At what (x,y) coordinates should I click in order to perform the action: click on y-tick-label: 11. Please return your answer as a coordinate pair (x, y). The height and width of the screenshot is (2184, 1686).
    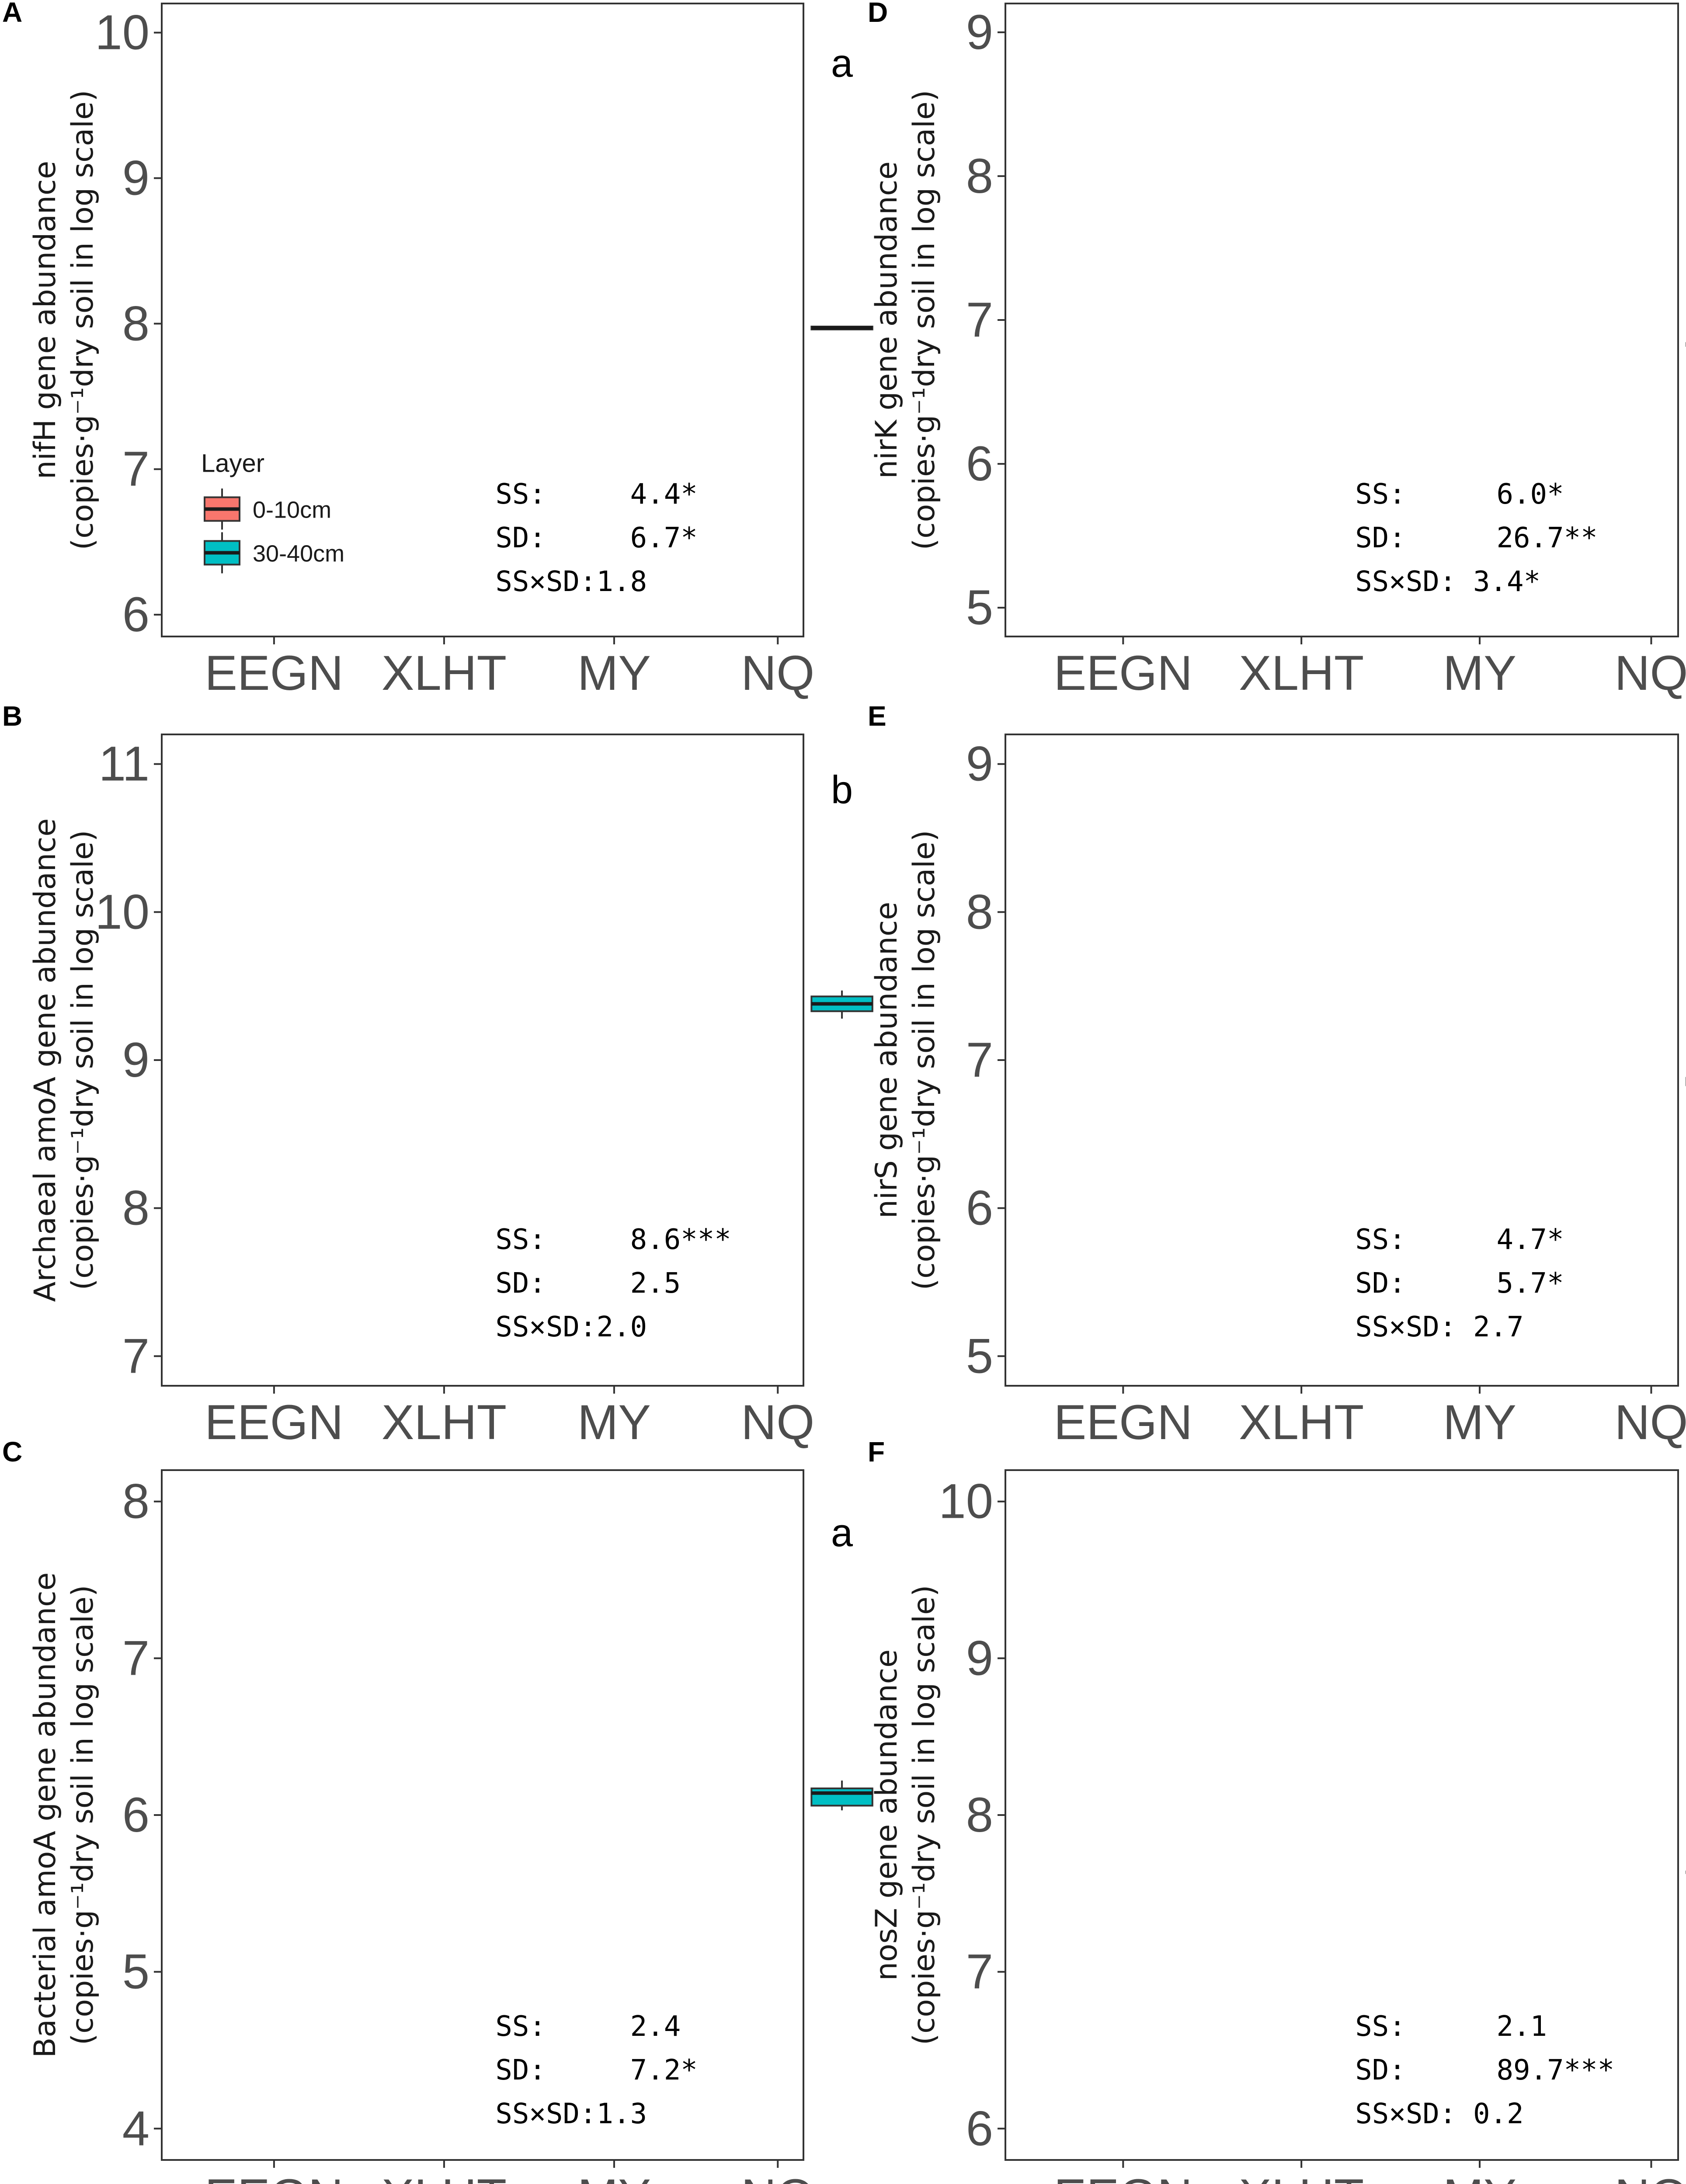
    Looking at the image, I should click on (124, 764).